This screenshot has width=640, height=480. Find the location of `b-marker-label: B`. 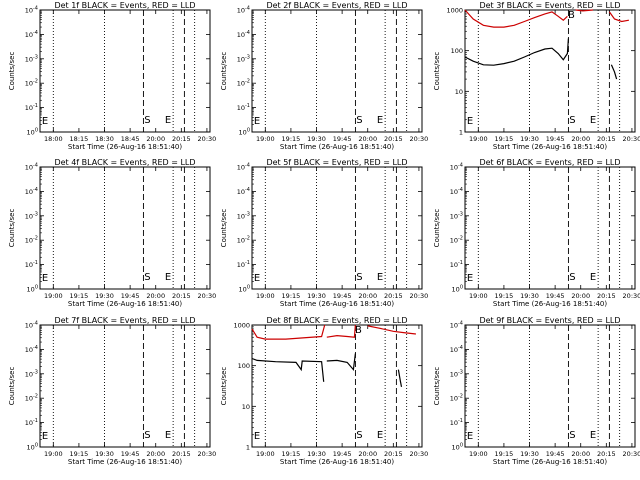

b-marker-label: B is located at coordinates (358, 330).